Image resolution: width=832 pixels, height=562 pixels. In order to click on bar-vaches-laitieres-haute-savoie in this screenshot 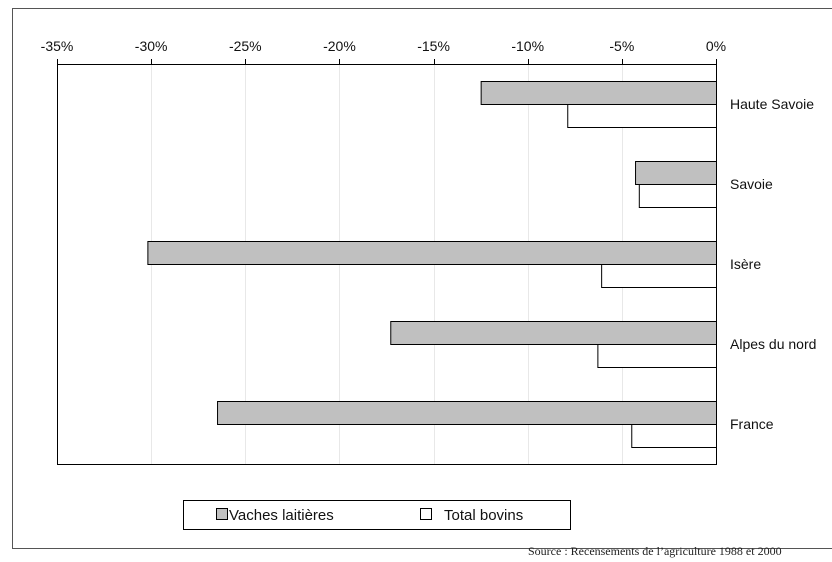, I will do `click(598, 93)`.